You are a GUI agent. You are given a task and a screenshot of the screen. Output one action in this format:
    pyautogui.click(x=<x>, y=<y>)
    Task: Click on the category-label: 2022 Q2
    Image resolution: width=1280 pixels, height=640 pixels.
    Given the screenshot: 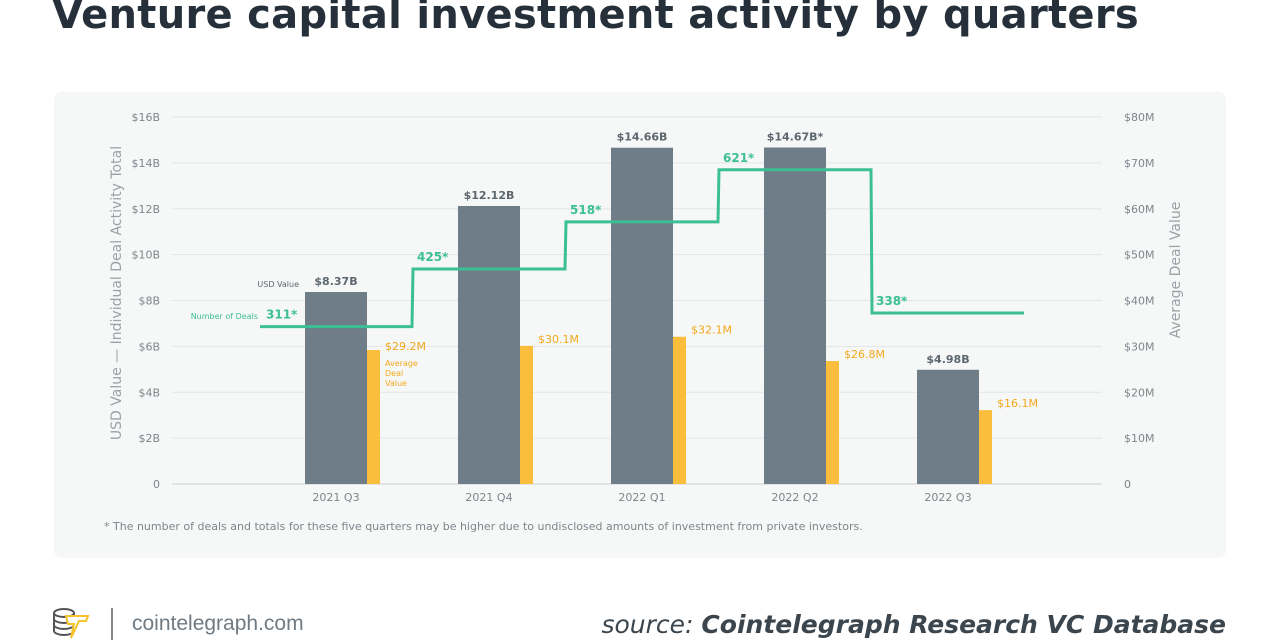 What is the action you would take?
    pyautogui.click(x=794, y=497)
    